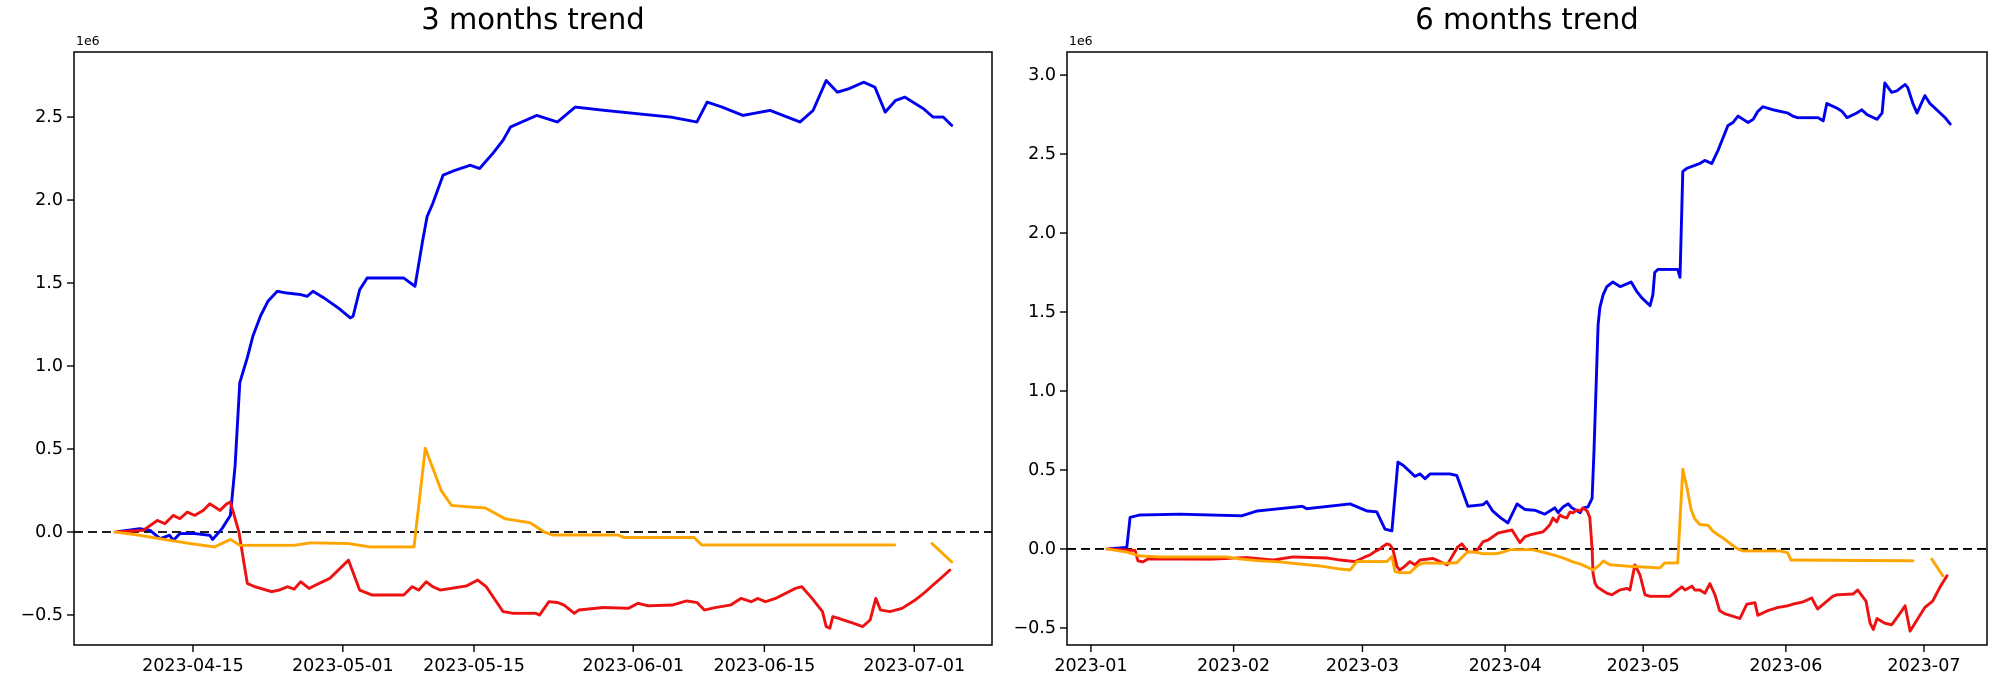  I want to click on x-tick-label: 2023-04, so click(1505, 666).